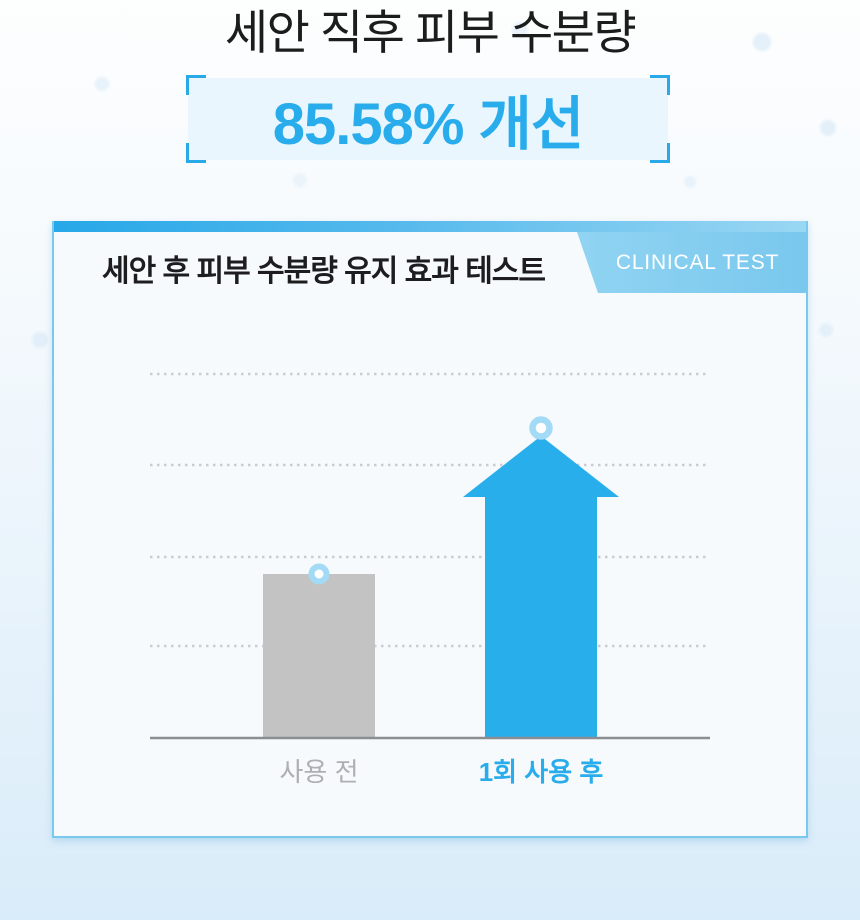 The height and width of the screenshot is (920, 860). I want to click on arrow-bar-after-use, so click(541, 587).